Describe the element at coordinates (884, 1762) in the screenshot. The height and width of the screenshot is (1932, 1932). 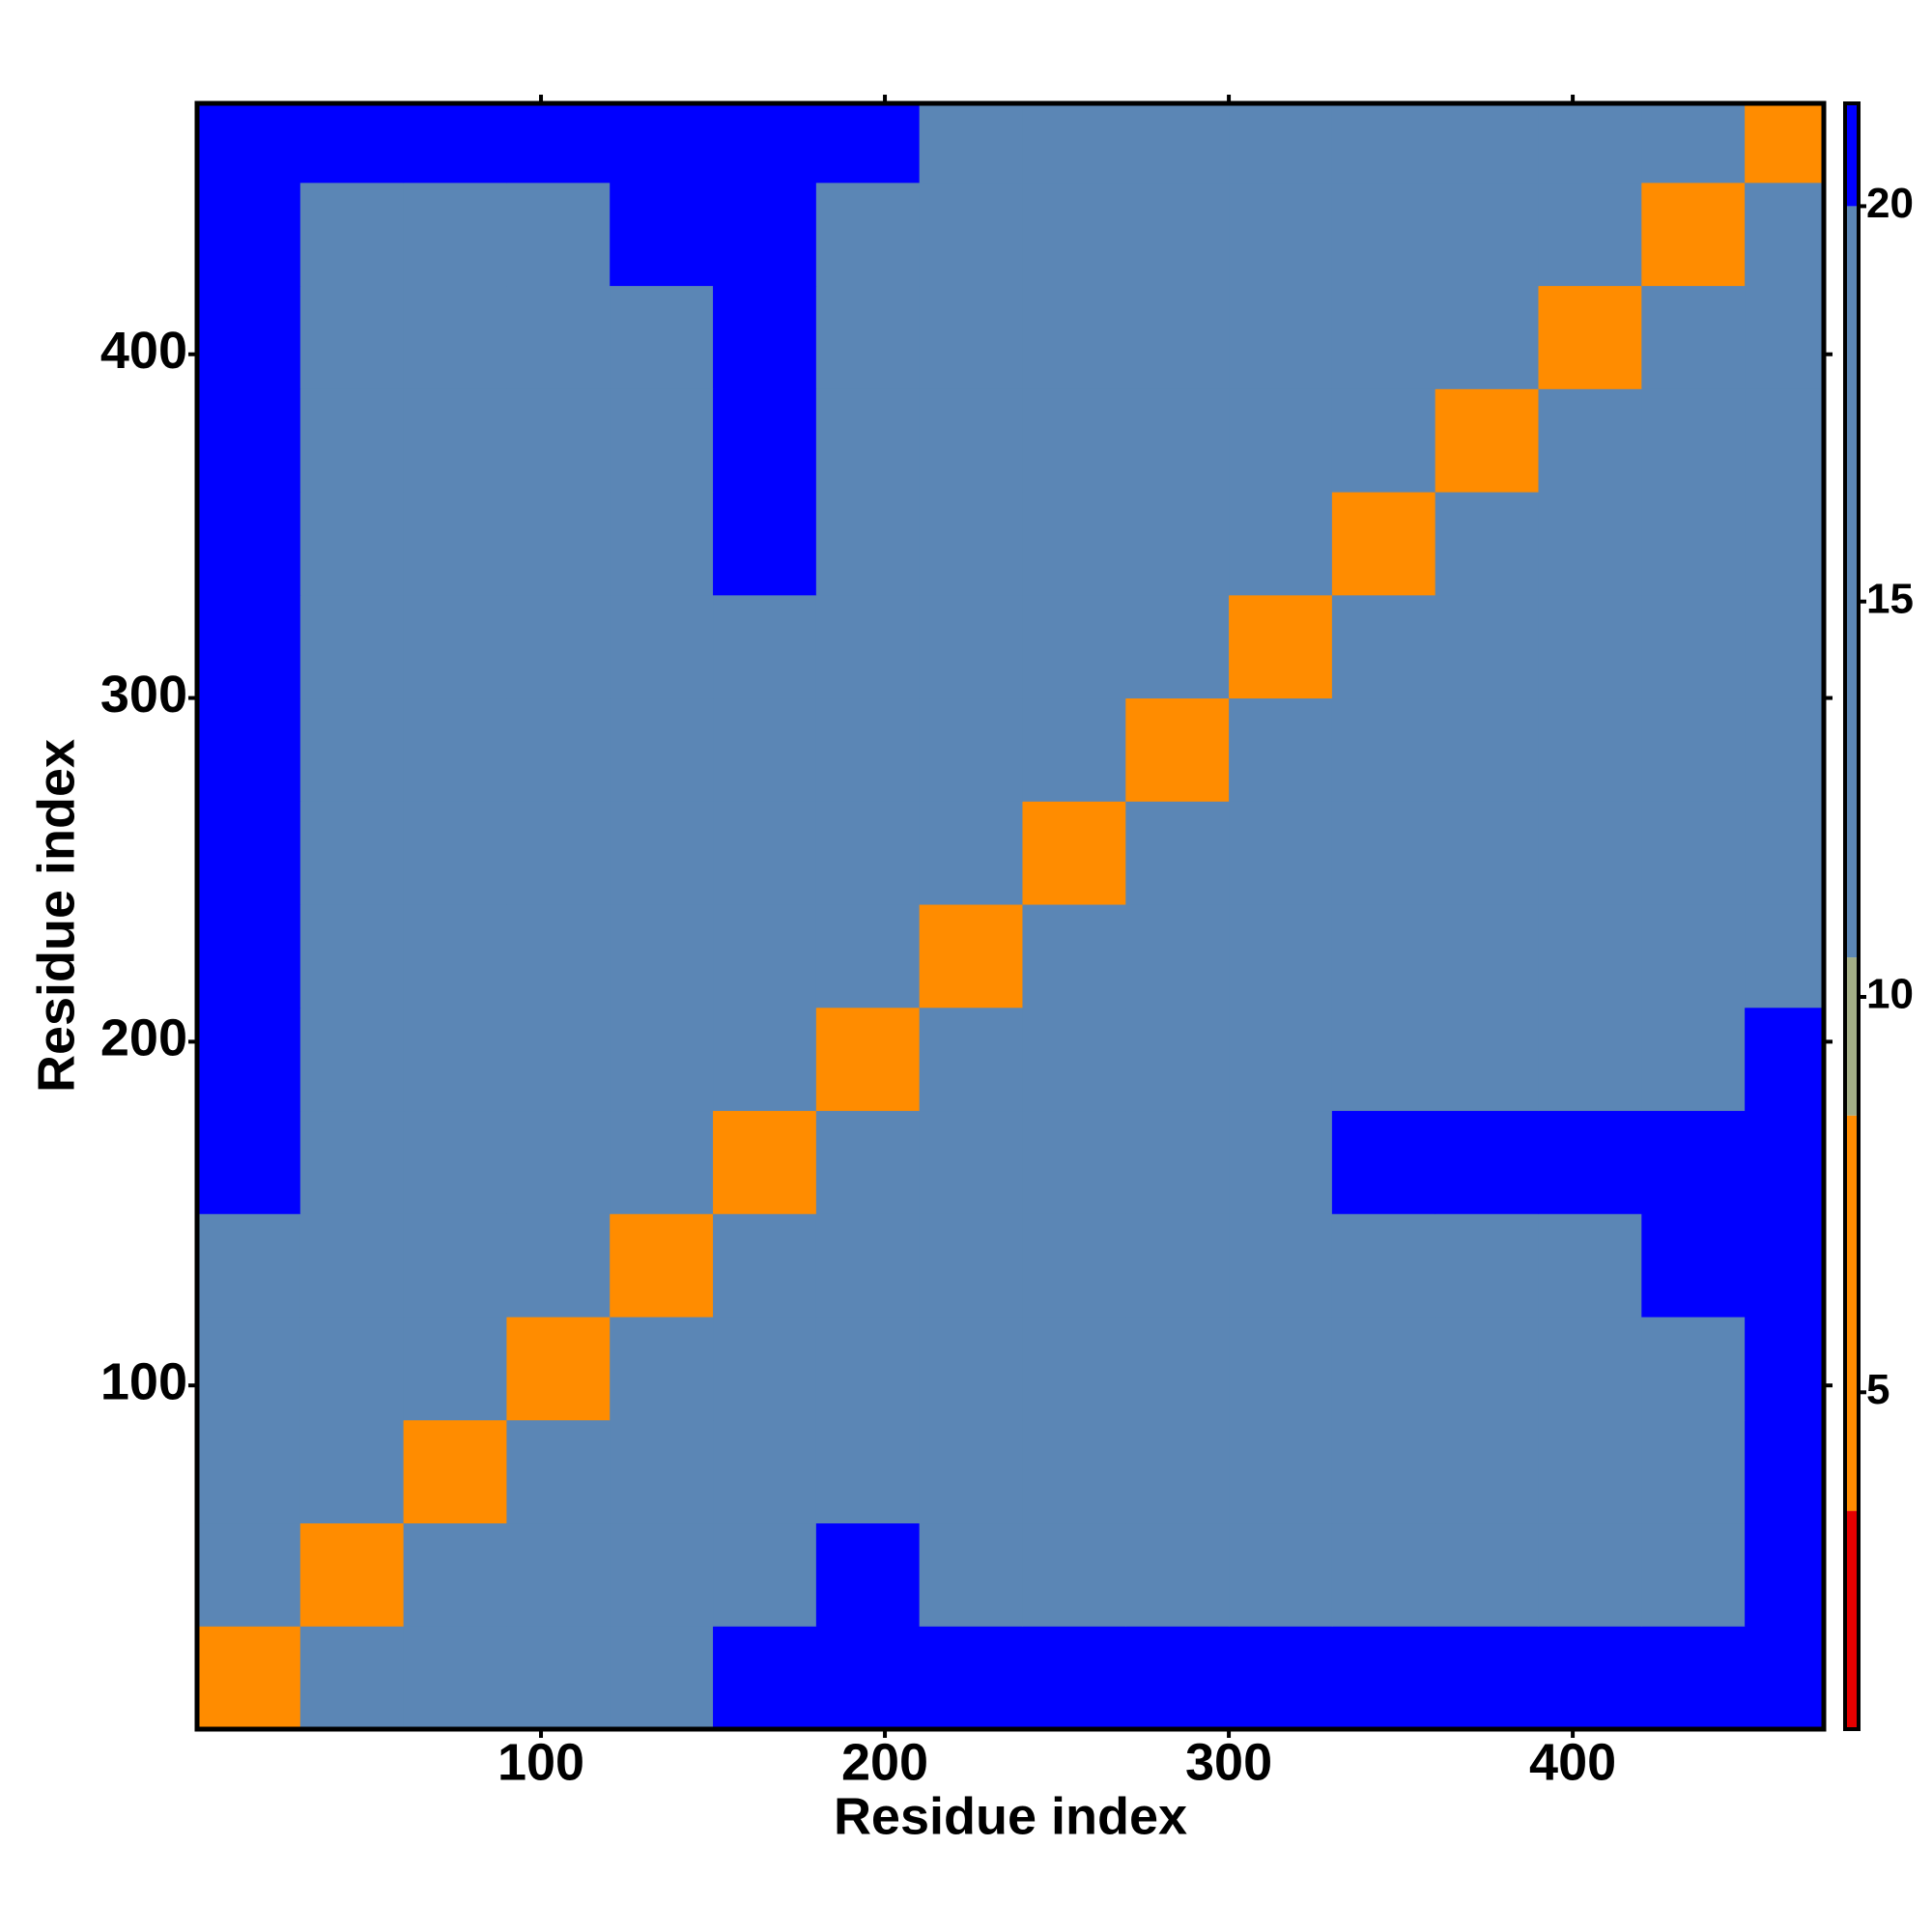
I see `x-tick-label: 200` at that location.